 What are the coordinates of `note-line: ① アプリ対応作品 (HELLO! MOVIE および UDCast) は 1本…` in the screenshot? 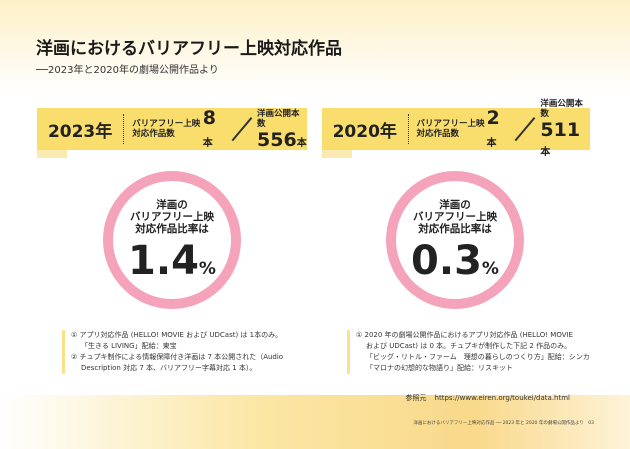 It's located at (177, 335).